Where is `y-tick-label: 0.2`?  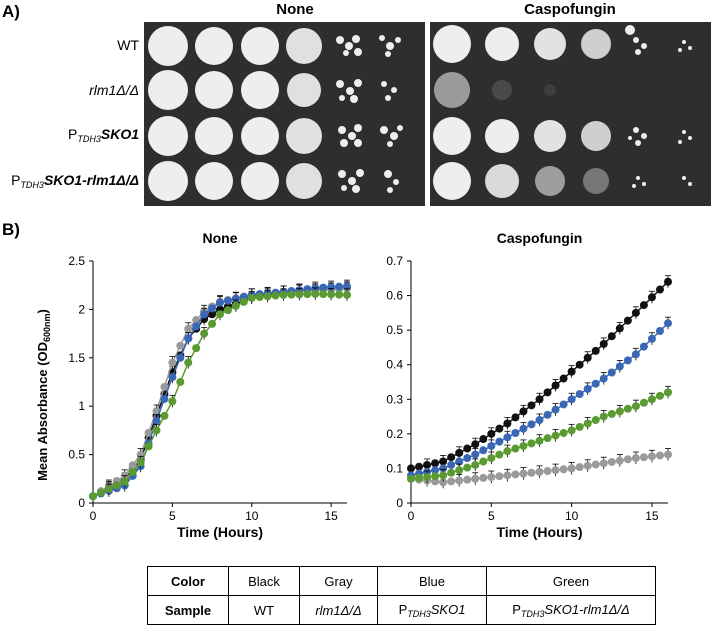 y-tick-label: 0.2 is located at coordinates (394, 434).